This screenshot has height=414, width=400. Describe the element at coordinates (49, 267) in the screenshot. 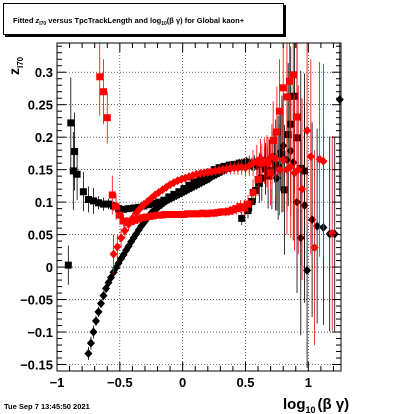

I see `y-tick-label: 0` at that location.